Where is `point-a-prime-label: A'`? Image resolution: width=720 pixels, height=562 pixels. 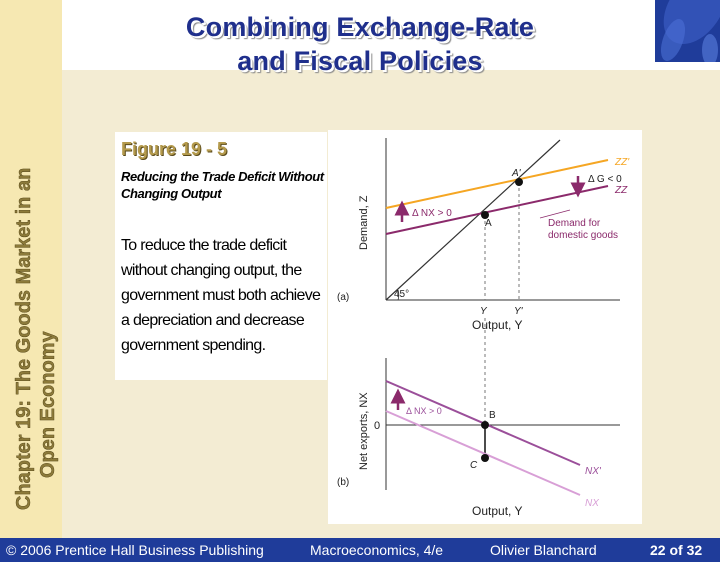
point-a-prime-label: A' is located at coordinates (516, 173).